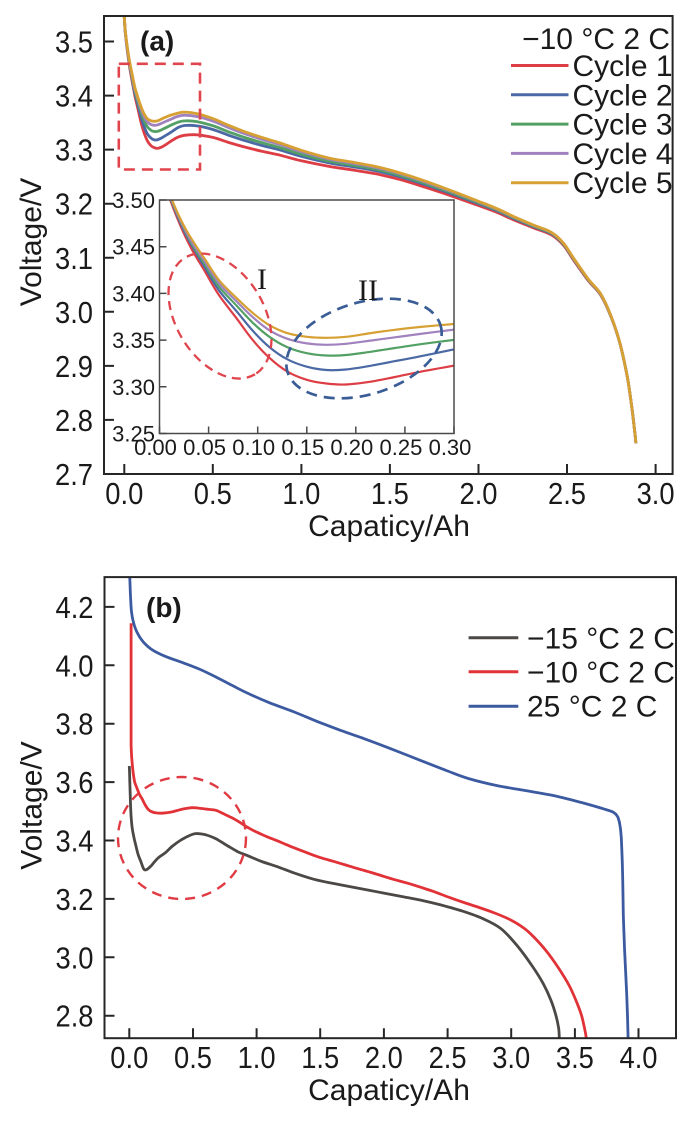 The image size is (700, 1133). Describe the element at coordinates (302, 447) in the screenshot. I see `svg-text: 0.15` at that location.